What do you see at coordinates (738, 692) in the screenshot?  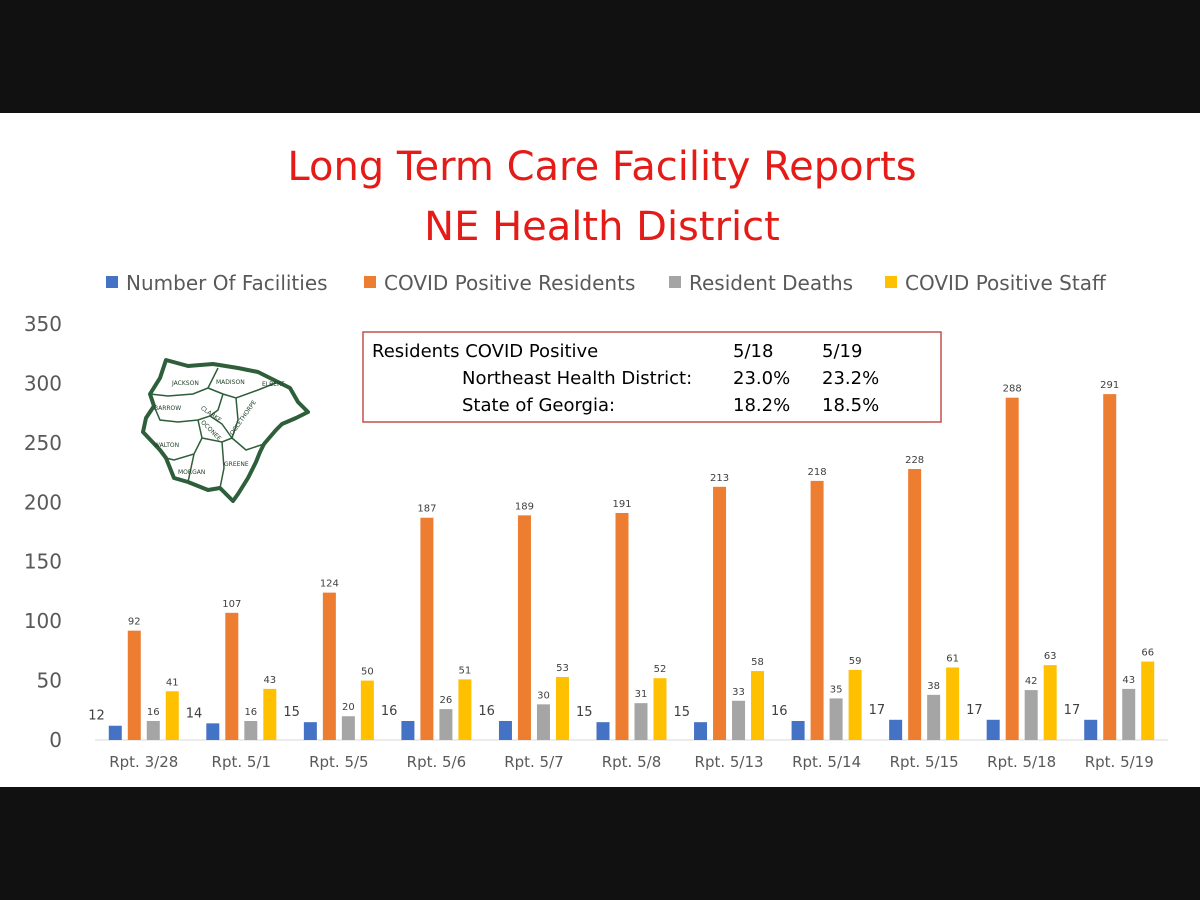 I see `data-label-deaths: 33` at bounding box center [738, 692].